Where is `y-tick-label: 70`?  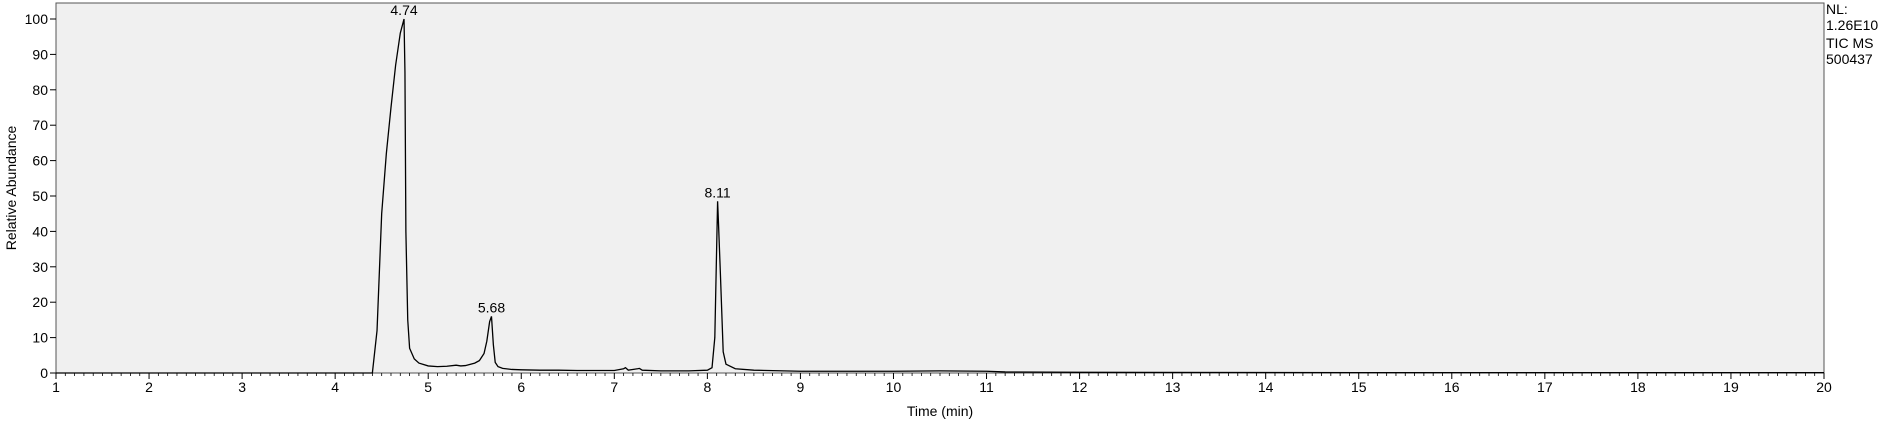 y-tick-label: 70 is located at coordinates (40, 125).